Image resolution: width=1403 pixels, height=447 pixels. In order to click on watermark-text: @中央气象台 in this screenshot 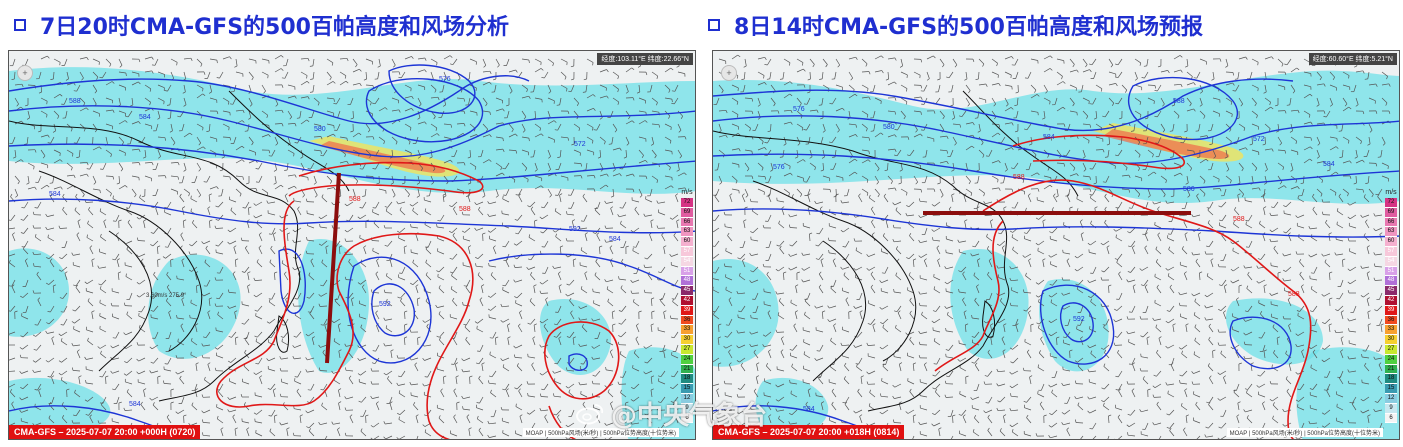, I will do `click(689, 415)`.